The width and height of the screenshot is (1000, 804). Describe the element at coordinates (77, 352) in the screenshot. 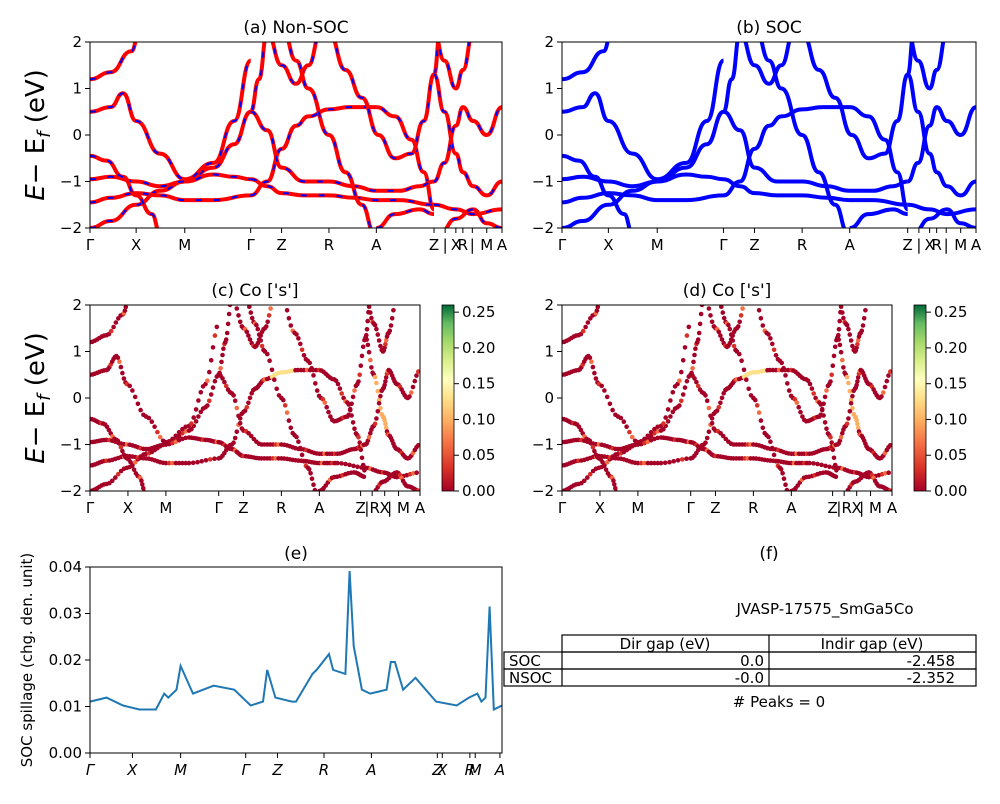

I see `y-tick-label: 1` at that location.